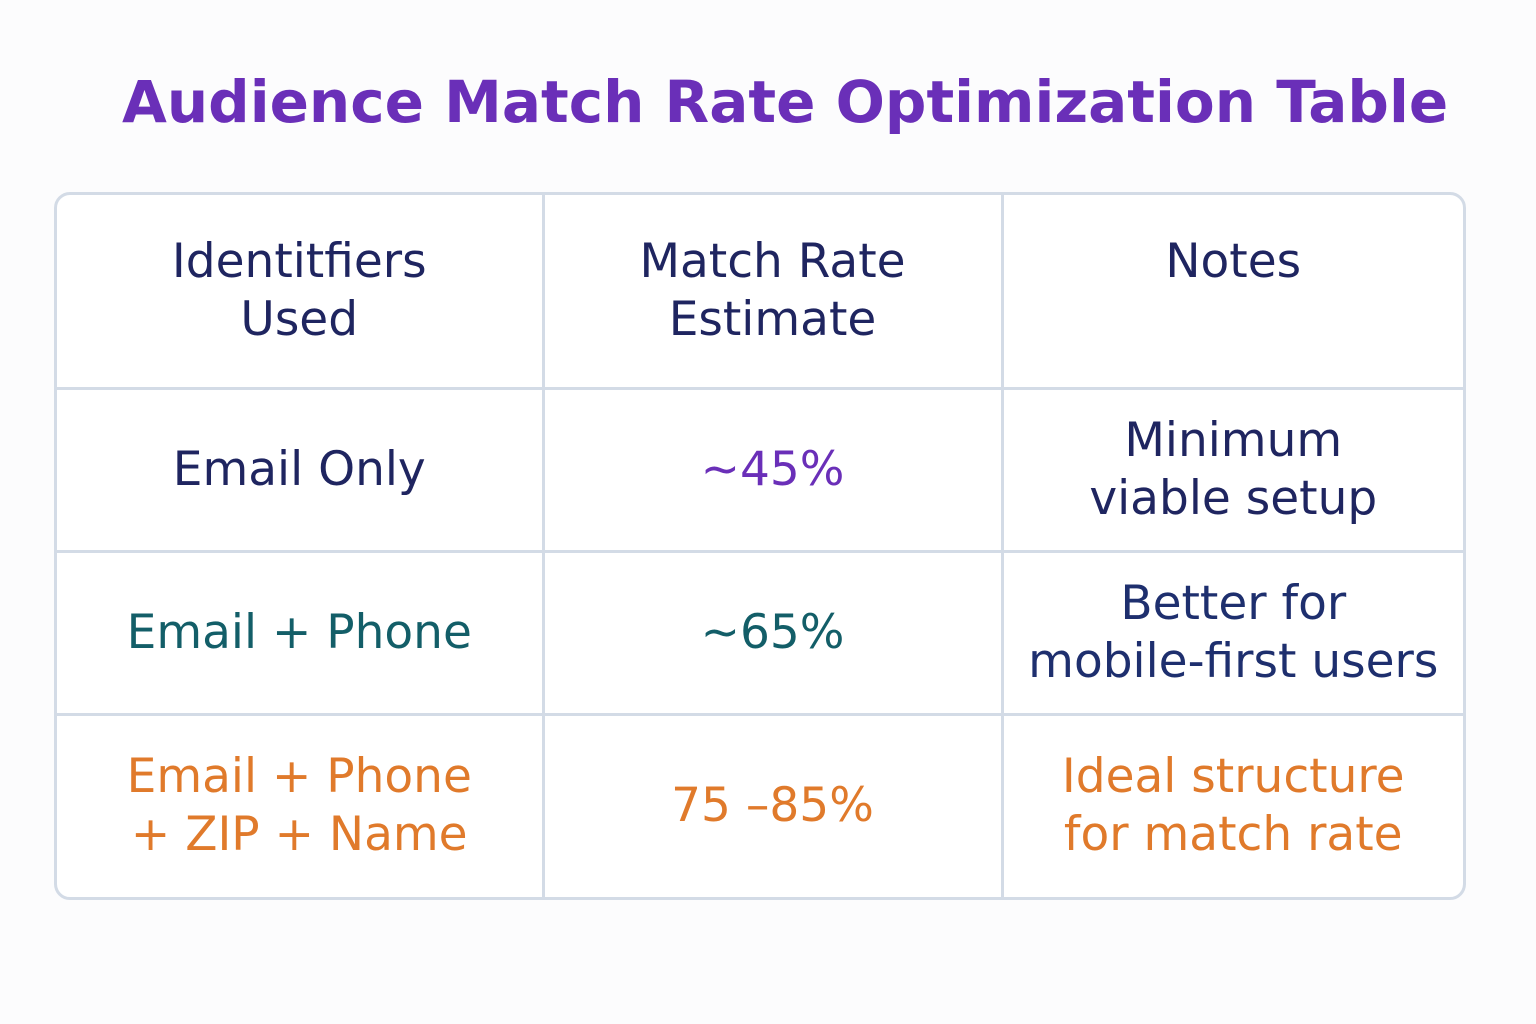  I want to click on cell-identifiers: Email + Phone, so click(301, 633).